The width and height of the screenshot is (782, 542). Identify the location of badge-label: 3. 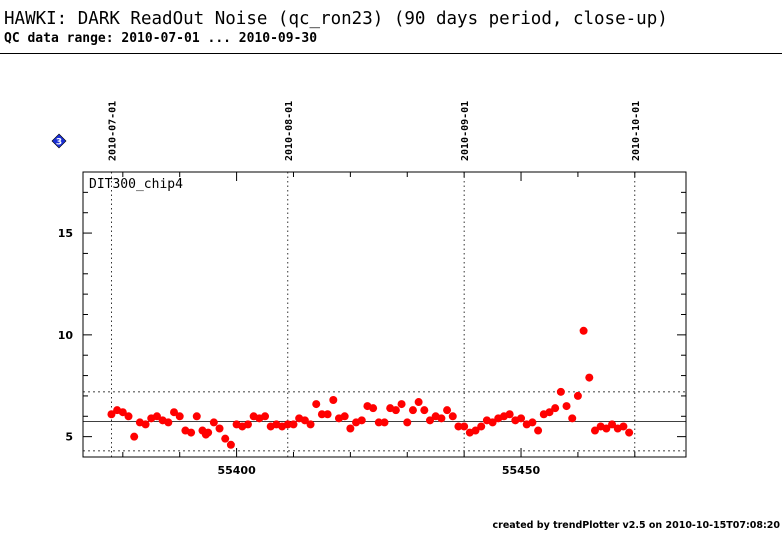
(59, 143).